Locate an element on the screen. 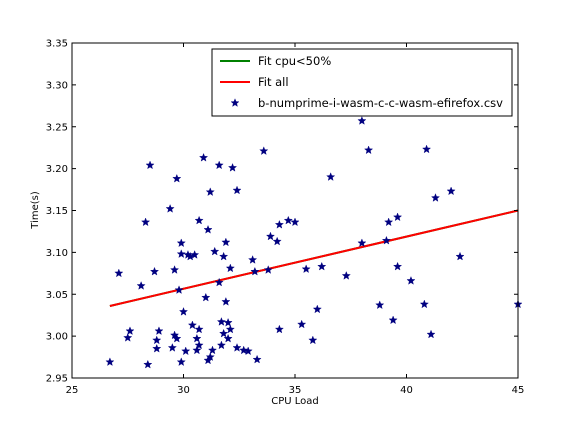 This screenshot has height=432, width=576. y-tick-label: 3.15 is located at coordinates (57, 211).